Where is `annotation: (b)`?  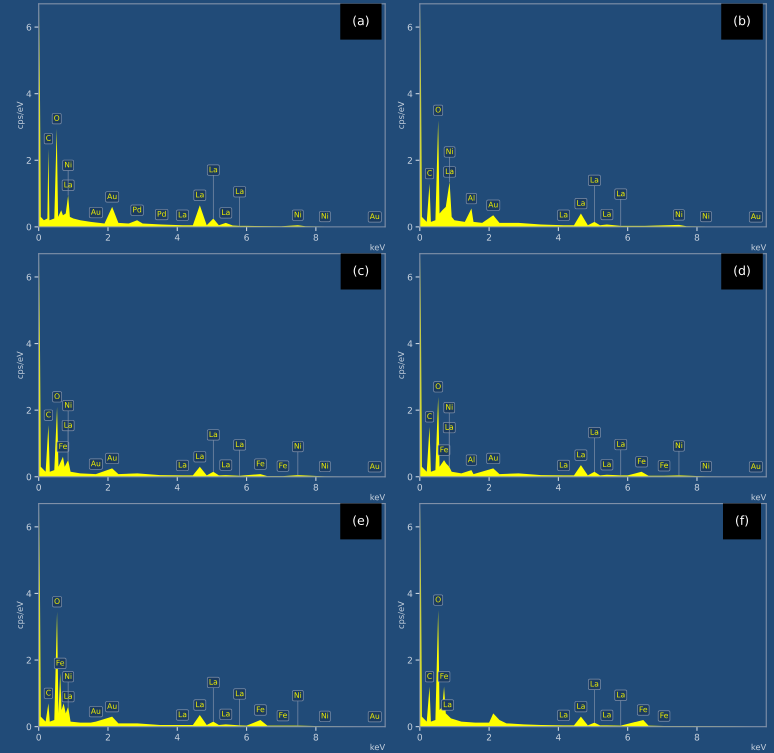
annotation: (b) is located at coordinates (742, 21).